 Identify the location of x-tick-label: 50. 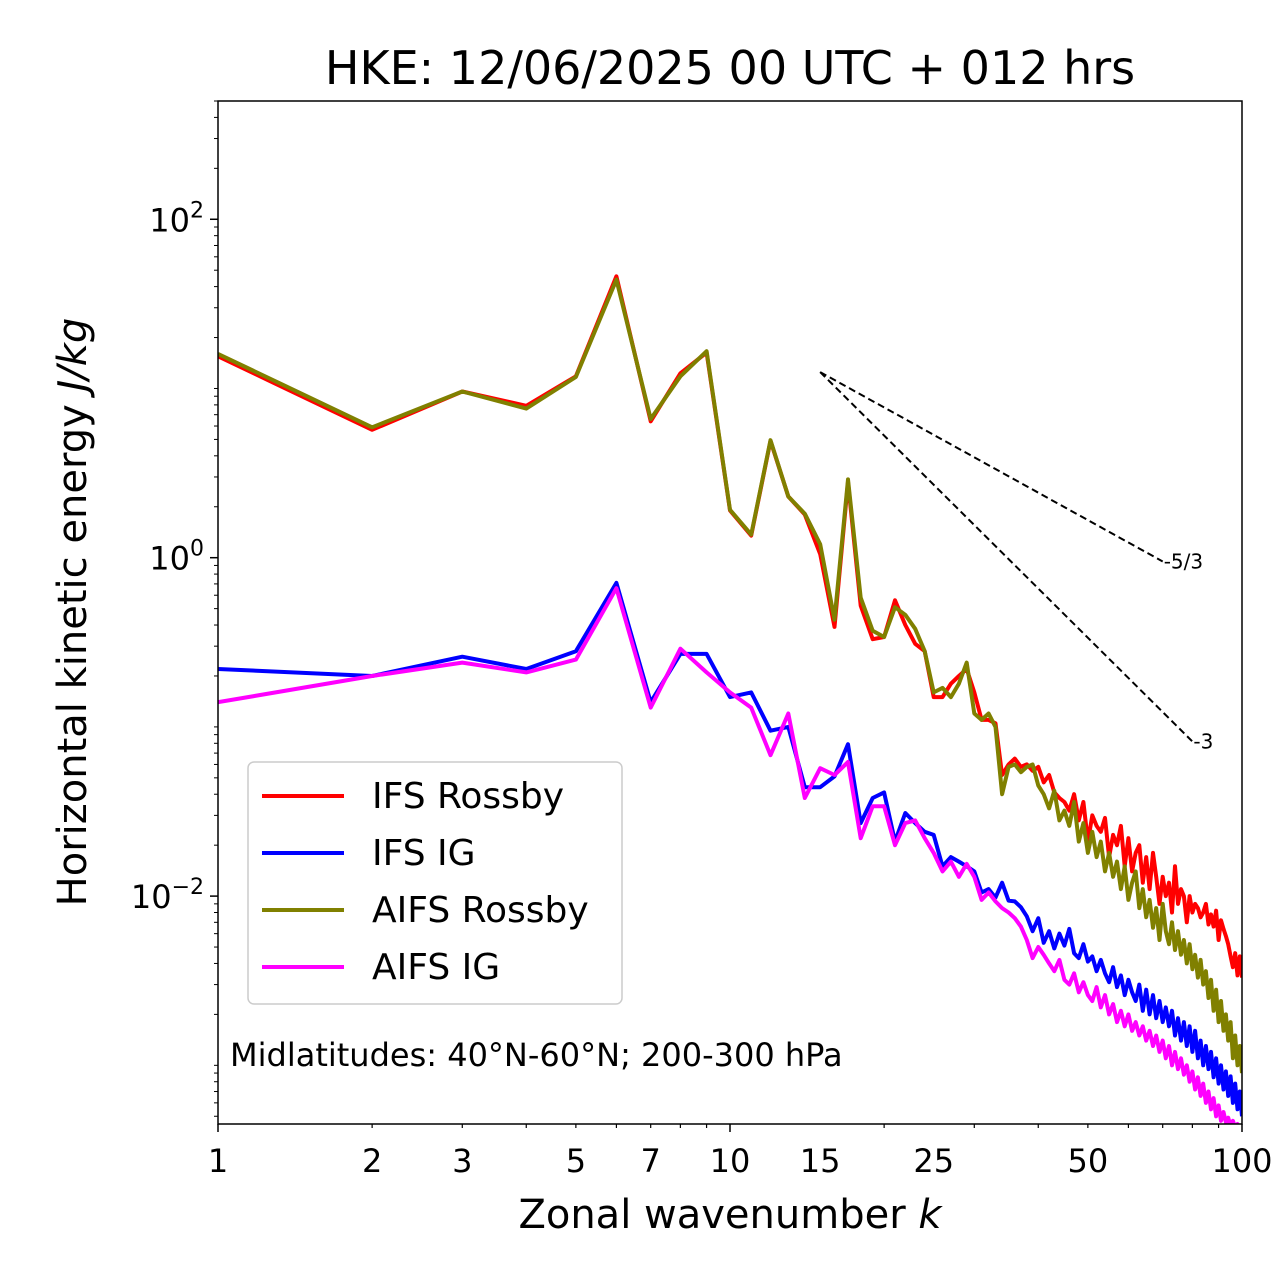
(1088, 1161).